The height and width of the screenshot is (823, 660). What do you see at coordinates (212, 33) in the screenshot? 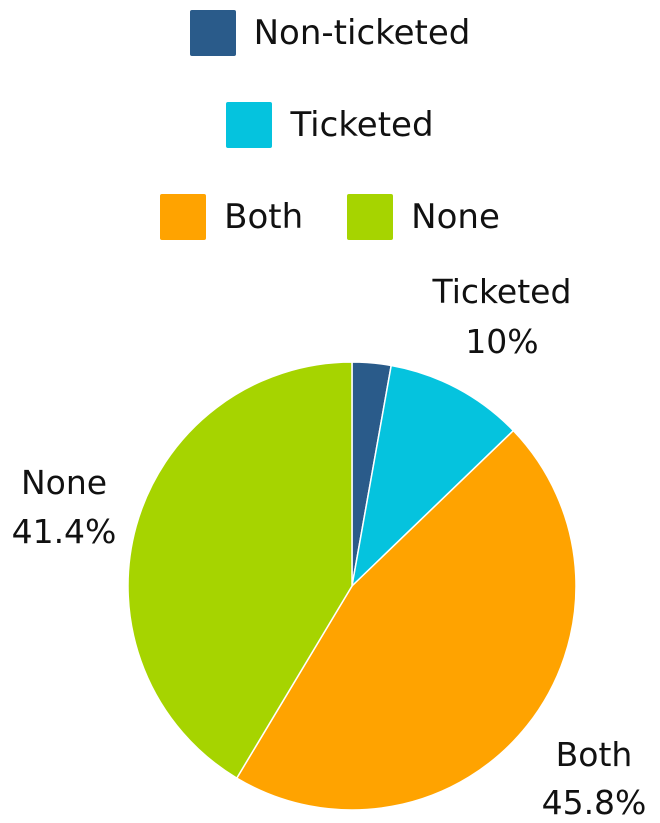
I see `legend-swatch-non-ticketed` at bounding box center [212, 33].